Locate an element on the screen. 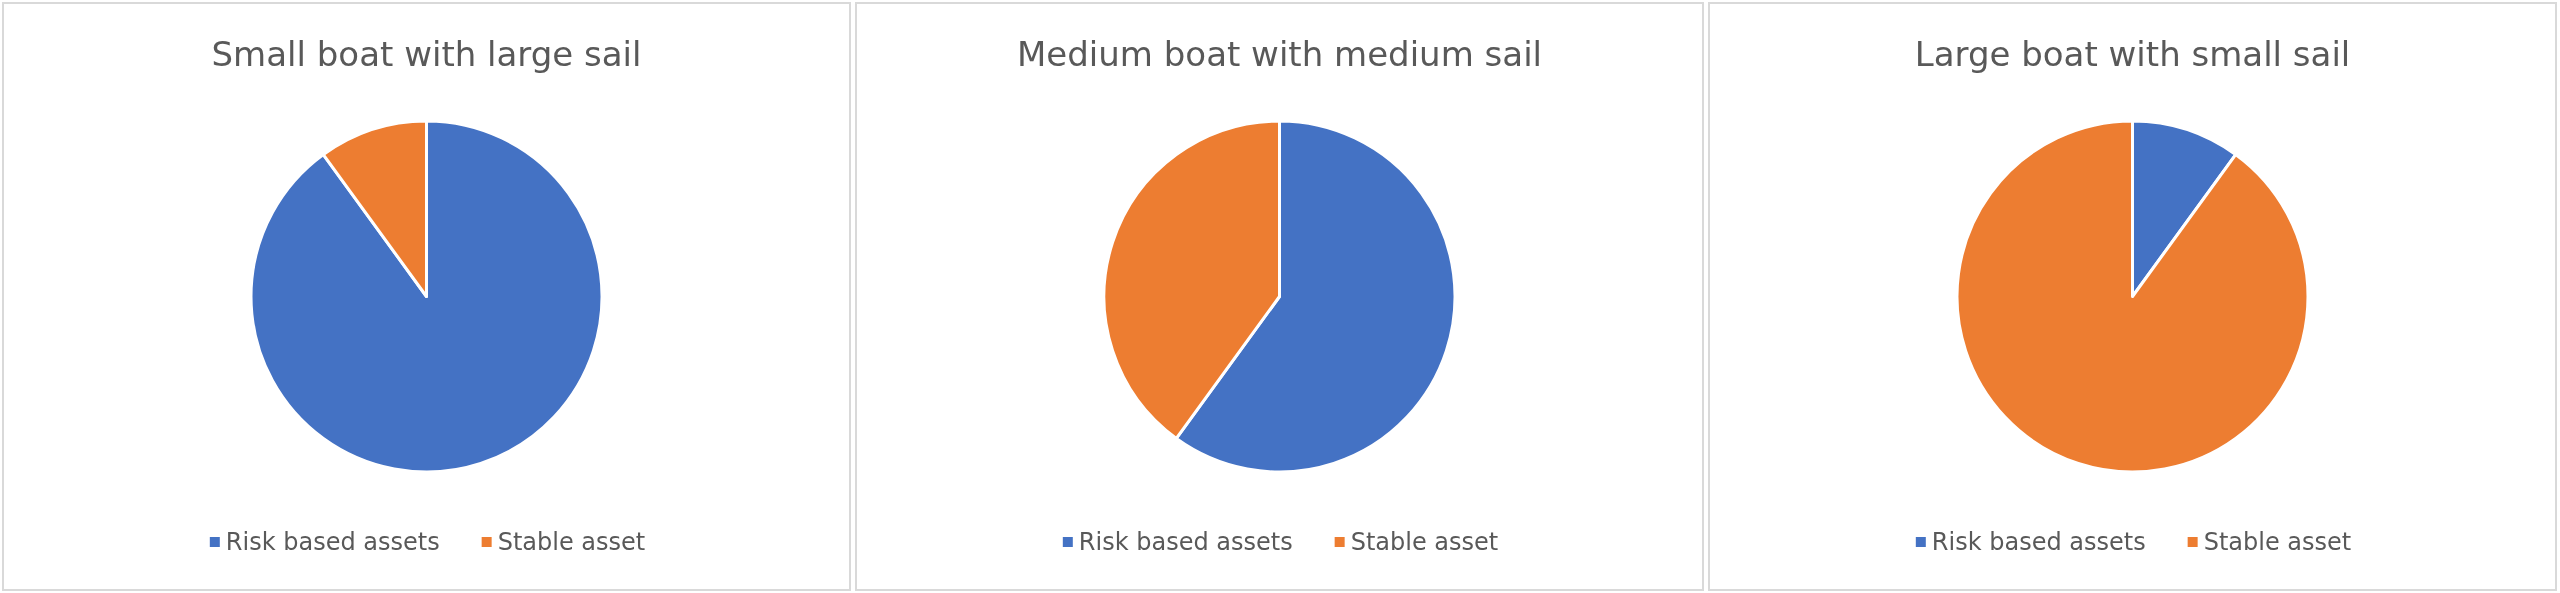  chart-title: Medium boat with medium sail is located at coordinates (1279, 54).